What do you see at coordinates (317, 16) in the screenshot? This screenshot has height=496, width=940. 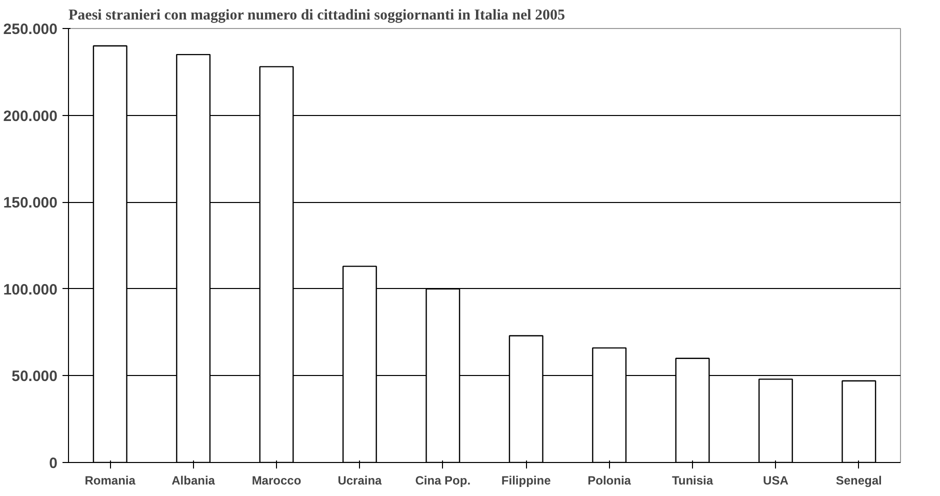 I see `chart-title: Paesi stranieri con maggior numero di cittadini soggiornanti in Italia nel 2005` at bounding box center [317, 16].